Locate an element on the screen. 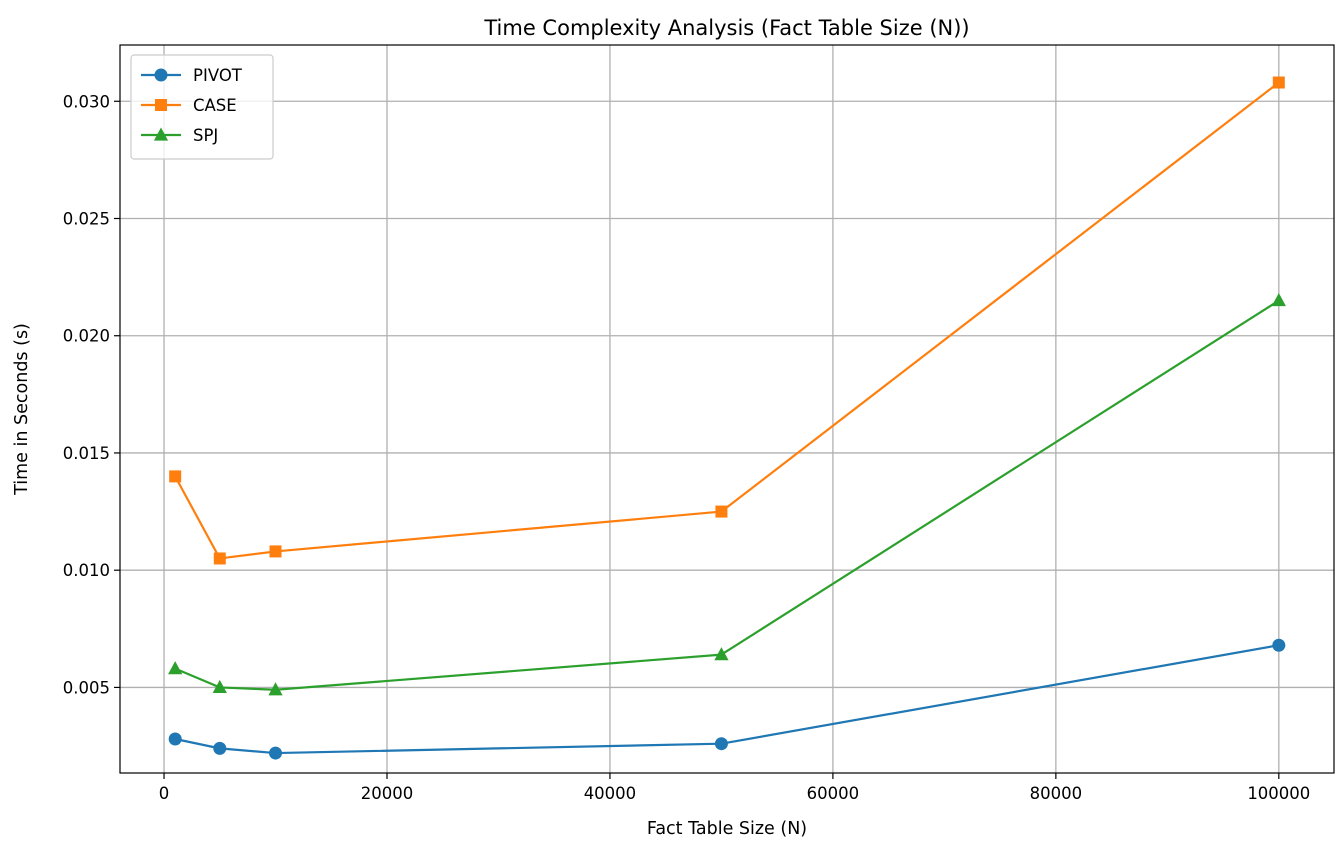 Image resolution: width=1344 pixels, height=848 pixels. x-tick-label: 40000 is located at coordinates (610, 793).